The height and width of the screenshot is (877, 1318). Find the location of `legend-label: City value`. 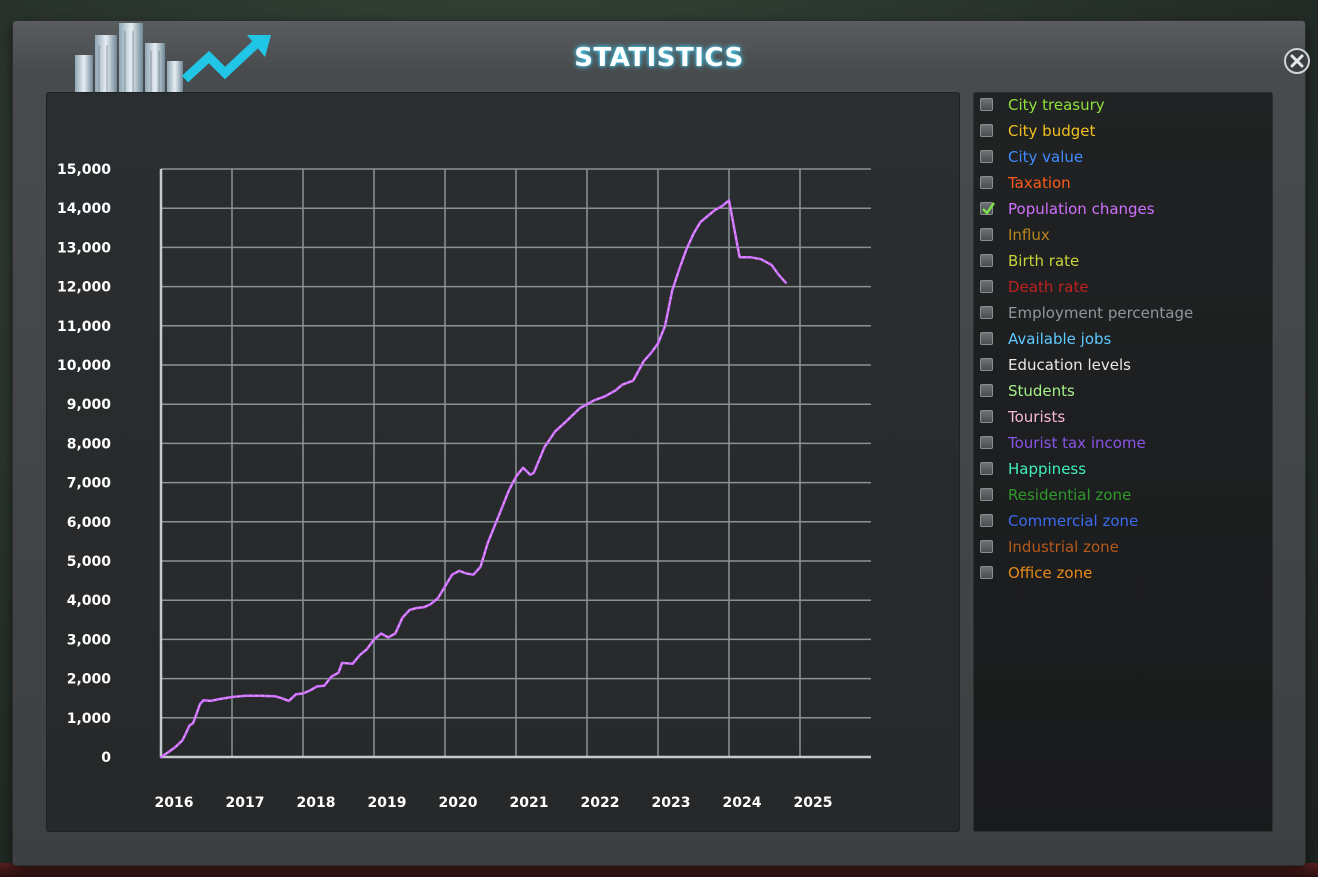

legend-label: City value is located at coordinates (1046, 157).